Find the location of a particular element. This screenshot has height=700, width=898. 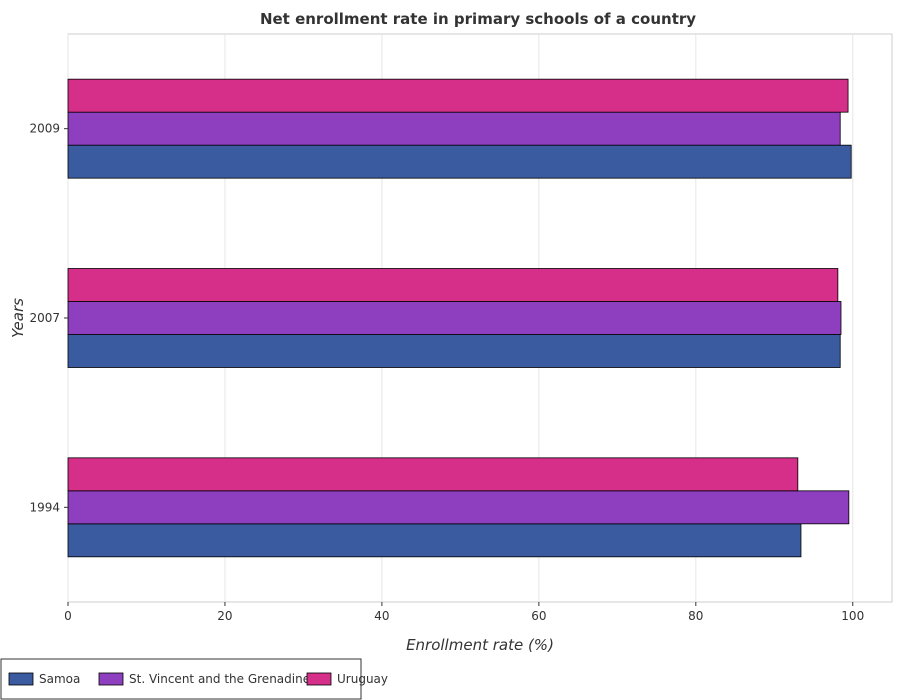

bar-uruguay-1994 is located at coordinates (433, 474).